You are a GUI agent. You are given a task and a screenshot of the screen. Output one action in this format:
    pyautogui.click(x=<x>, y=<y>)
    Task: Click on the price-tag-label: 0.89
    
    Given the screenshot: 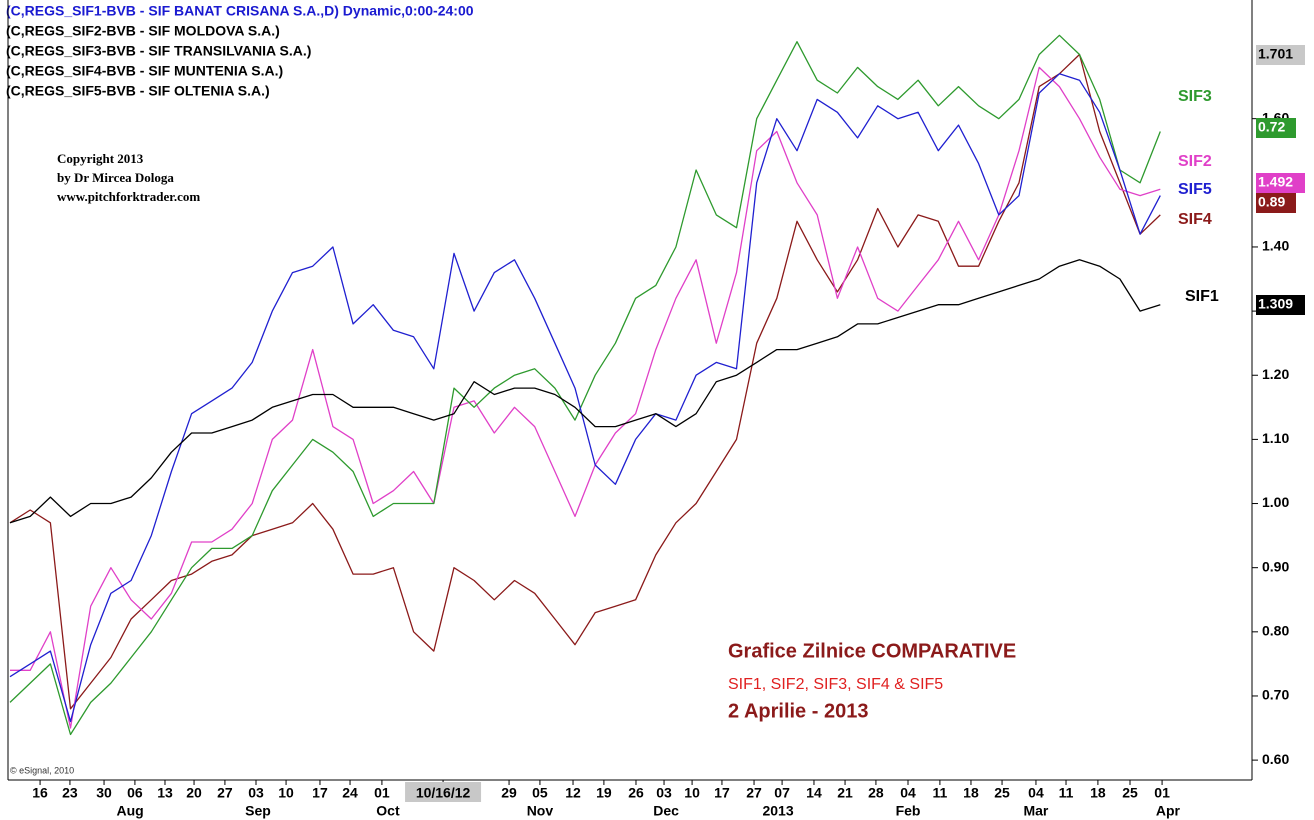 What is the action you would take?
    pyautogui.click(x=1271, y=202)
    